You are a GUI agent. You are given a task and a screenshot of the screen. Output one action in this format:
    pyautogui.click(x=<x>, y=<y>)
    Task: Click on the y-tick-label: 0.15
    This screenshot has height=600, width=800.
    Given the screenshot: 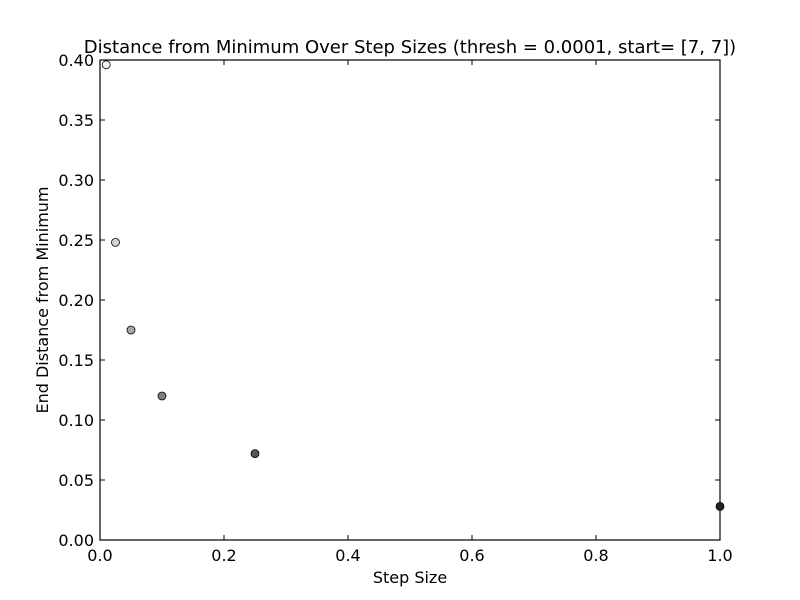 What is the action you would take?
    pyautogui.click(x=76, y=360)
    